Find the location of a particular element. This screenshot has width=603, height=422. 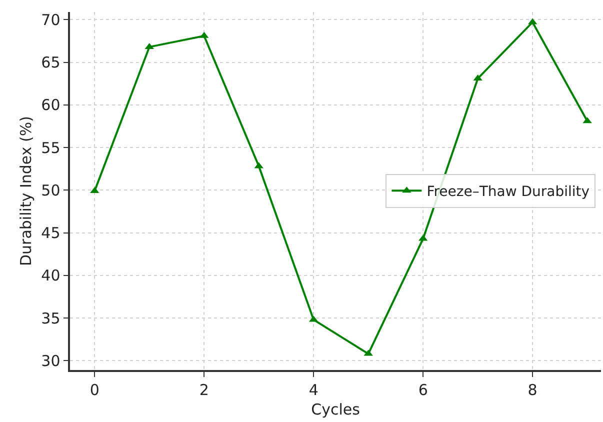

y-tick-label: 55 is located at coordinates (50, 147).